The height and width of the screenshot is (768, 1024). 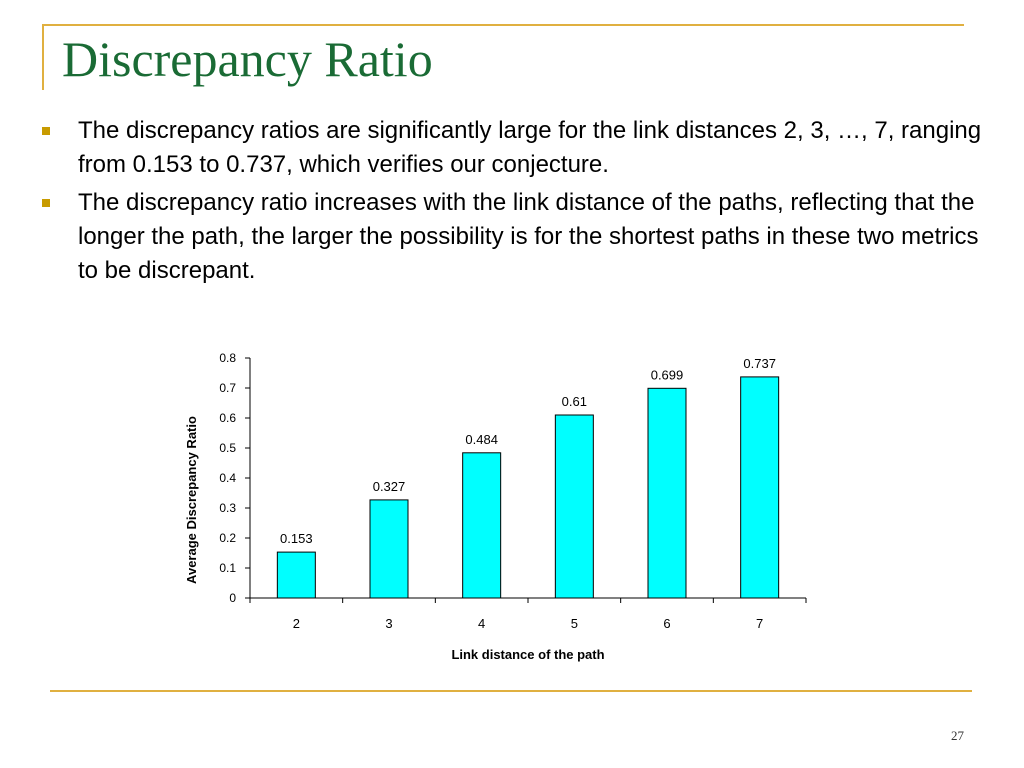 I want to click on y-tick-label: 0.6, so click(x=227, y=418).